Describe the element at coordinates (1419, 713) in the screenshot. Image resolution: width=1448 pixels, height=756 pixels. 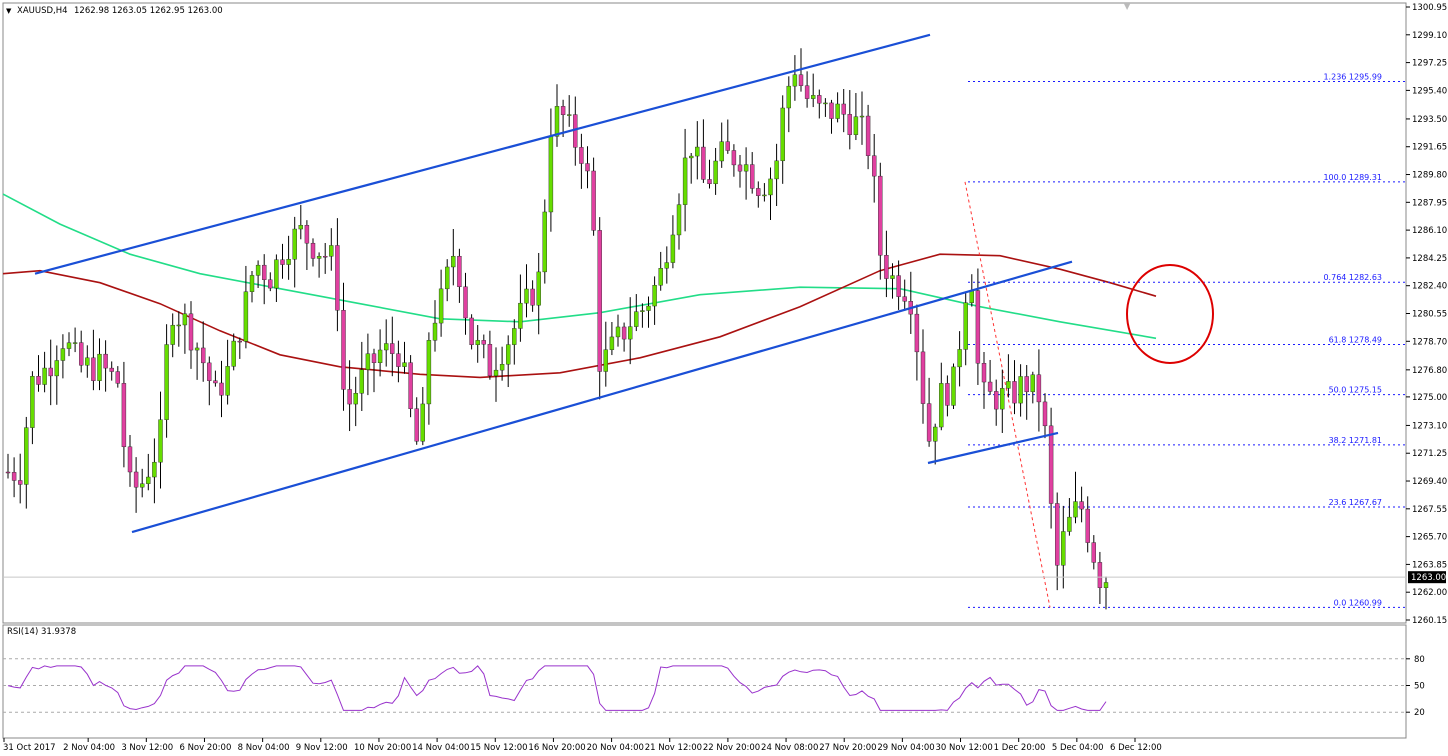
I see `rsi-tick-label: 20` at that location.